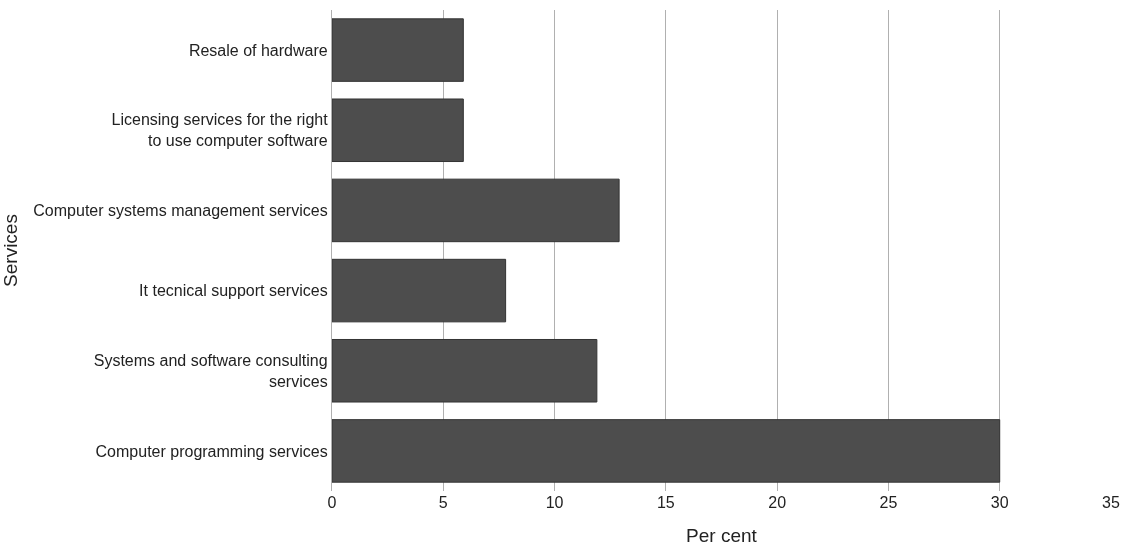 Image resolution: width=1141 pixels, height=552 pixels. What do you see at coordinates (1111, 502) in the screenshot?
I see `x-tick-label: 35` at bounding box center [1111, 502].